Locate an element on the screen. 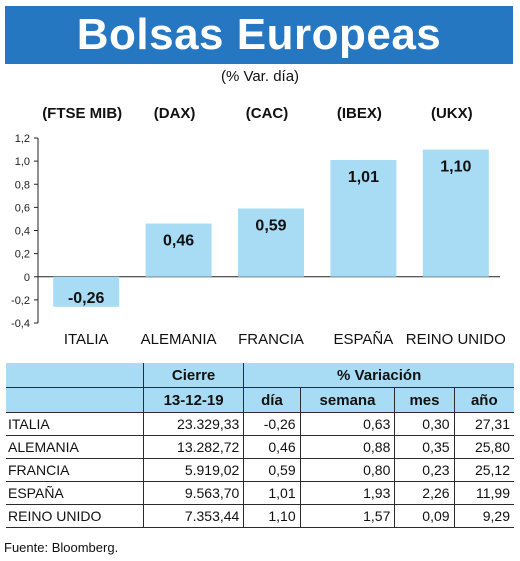 The image size is (520, 561). cell-country: FRANCIA is located at coordinates (75, 470).